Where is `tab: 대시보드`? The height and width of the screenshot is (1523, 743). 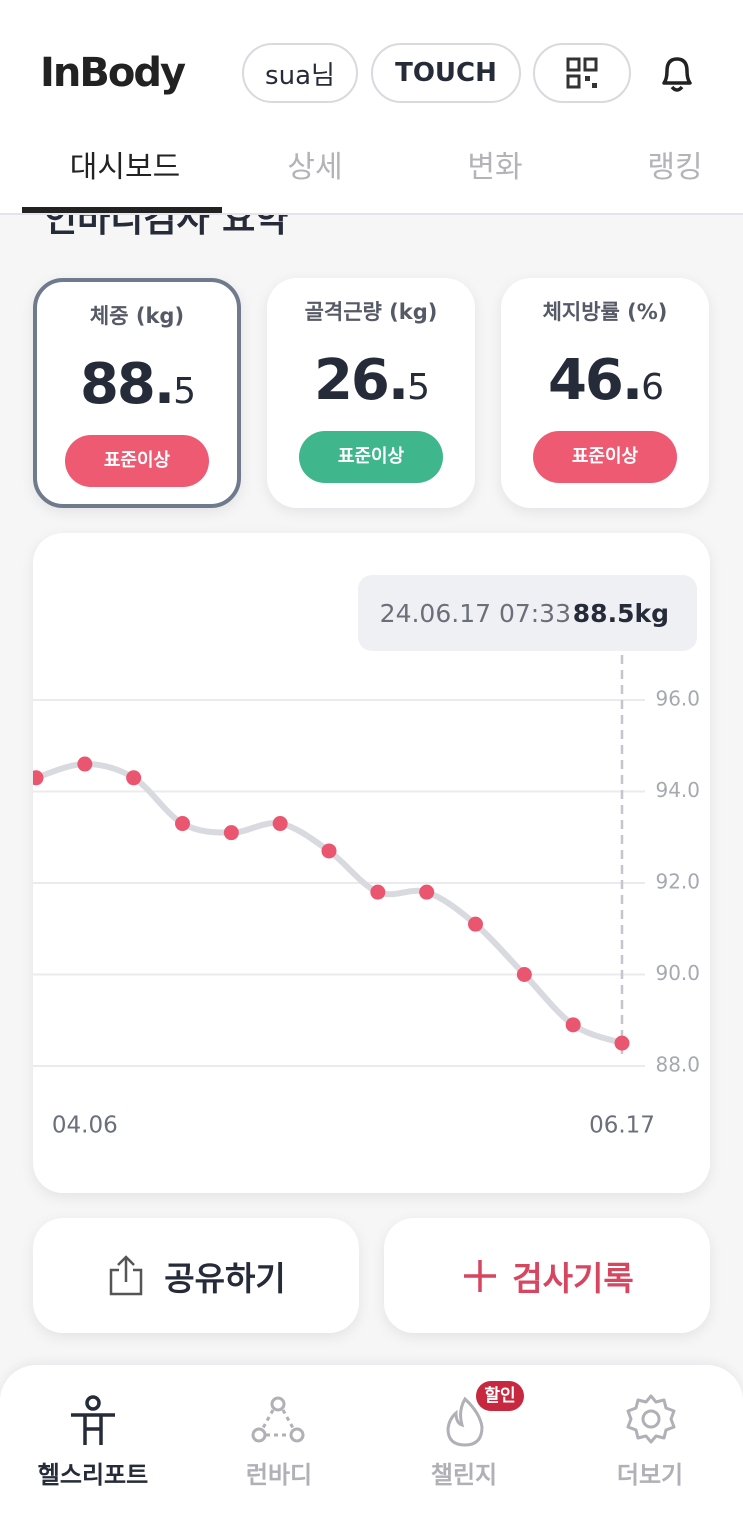 tab: 대시보드 is located at coordinates (125, 167).